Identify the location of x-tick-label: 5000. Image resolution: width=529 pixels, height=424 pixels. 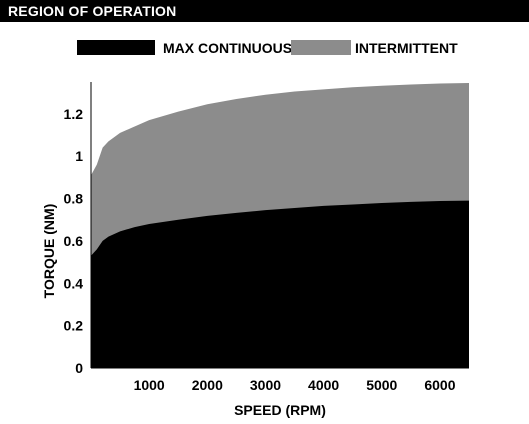
(381, 385).